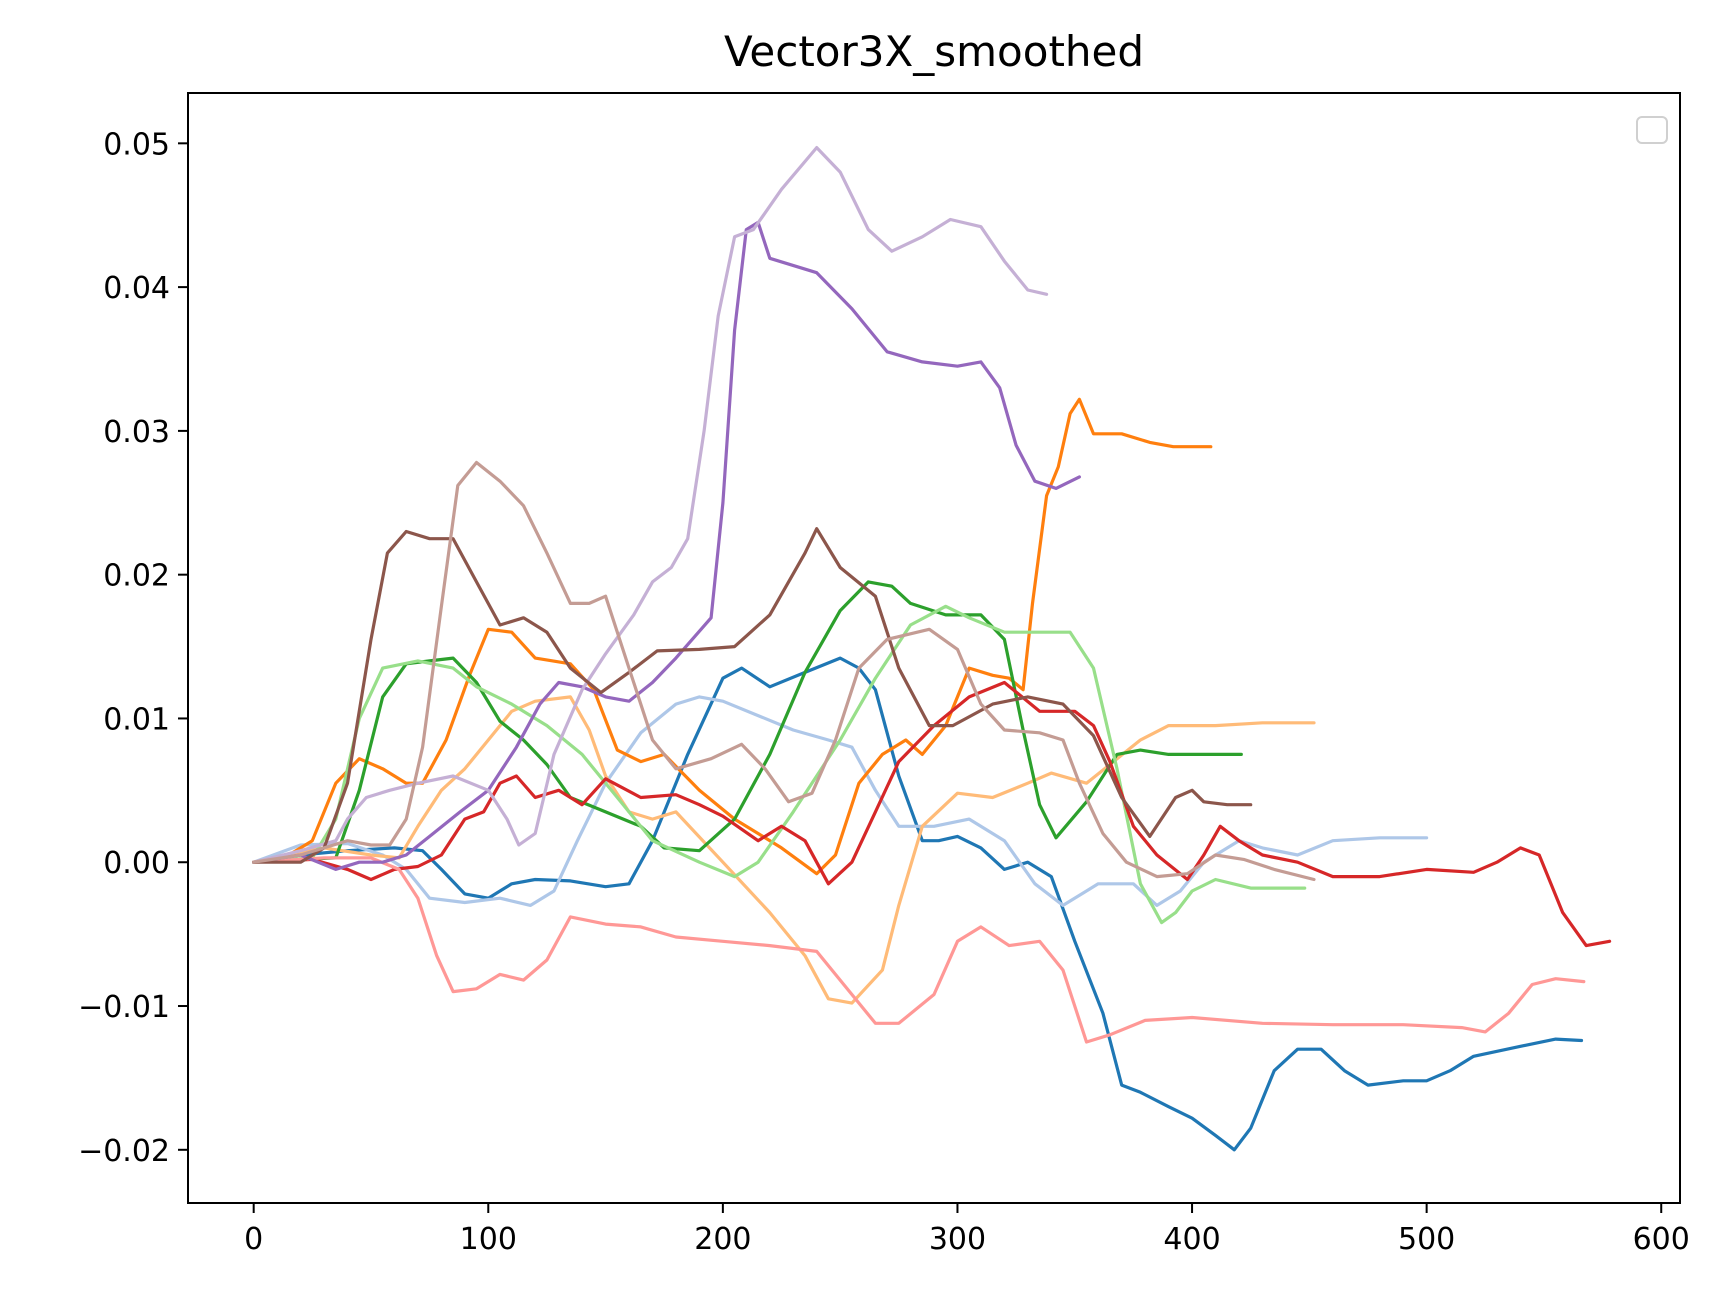 This screenshot has height=1300, width=1725. Describe the element at coordinates (124, 1151) in the screenshot. I see `y-tick-label: −0.02` at that location.